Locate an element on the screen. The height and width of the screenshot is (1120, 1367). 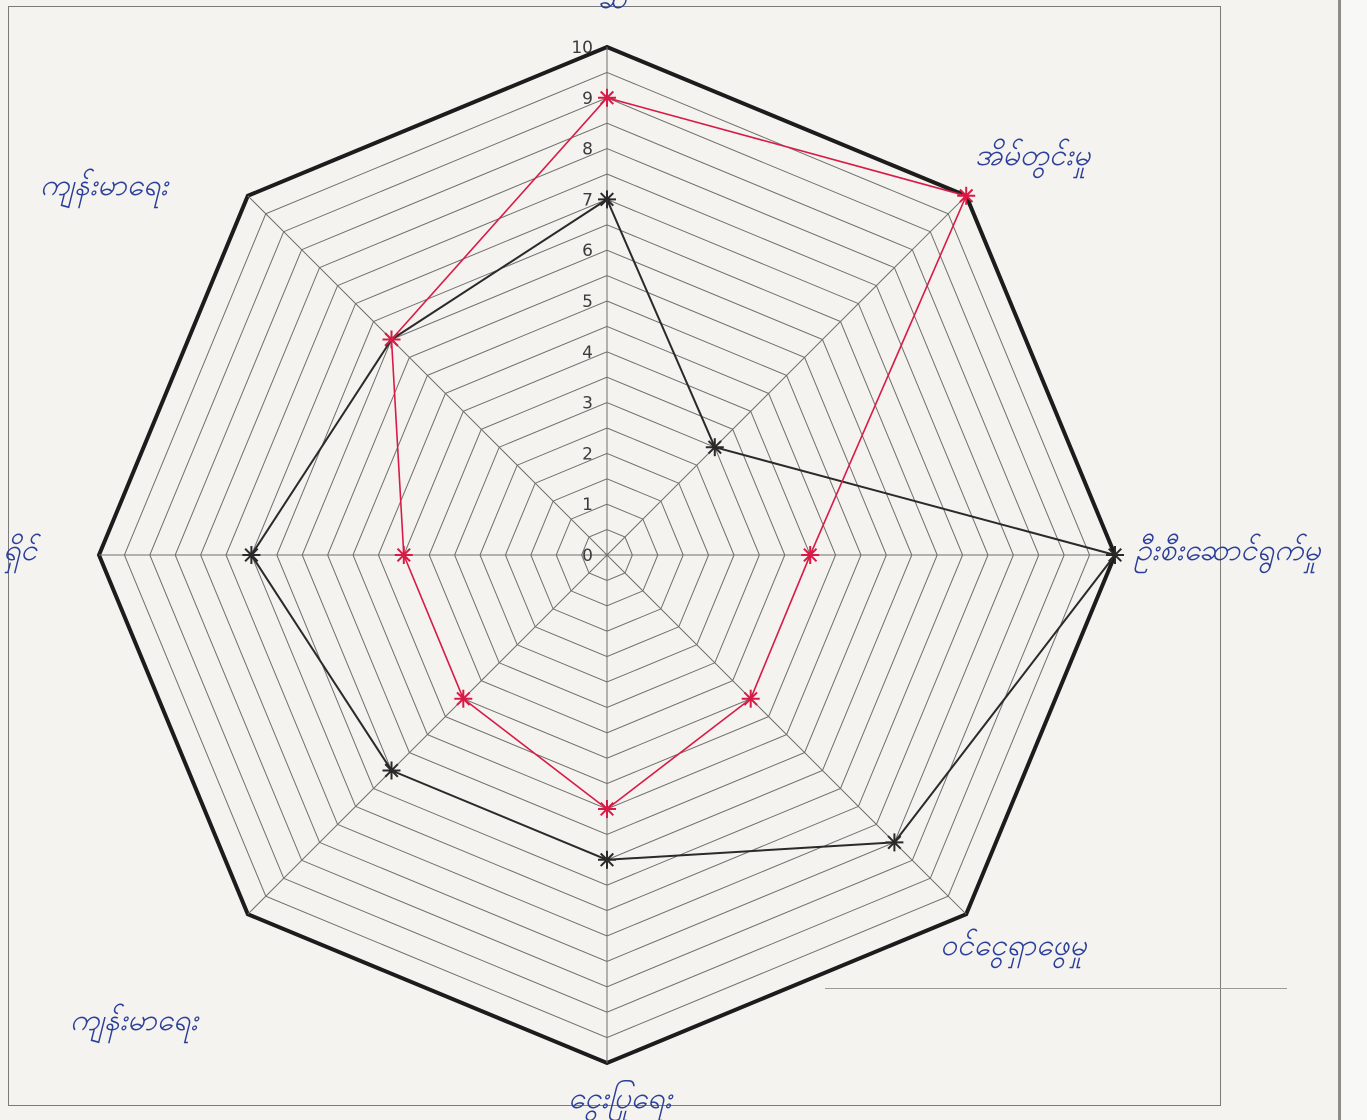
category-label: အိမ်တွင်းမှု is located at coordinates (1033, 158).